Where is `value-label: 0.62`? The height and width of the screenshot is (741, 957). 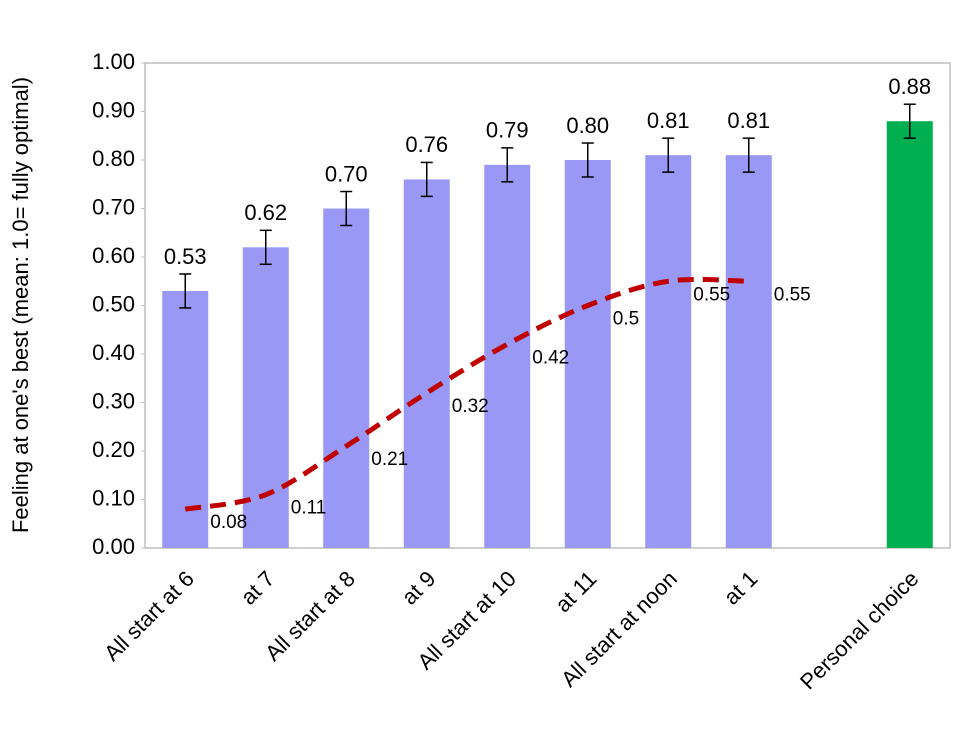
value-label: 0.62 is located at coordinates (265, 212).